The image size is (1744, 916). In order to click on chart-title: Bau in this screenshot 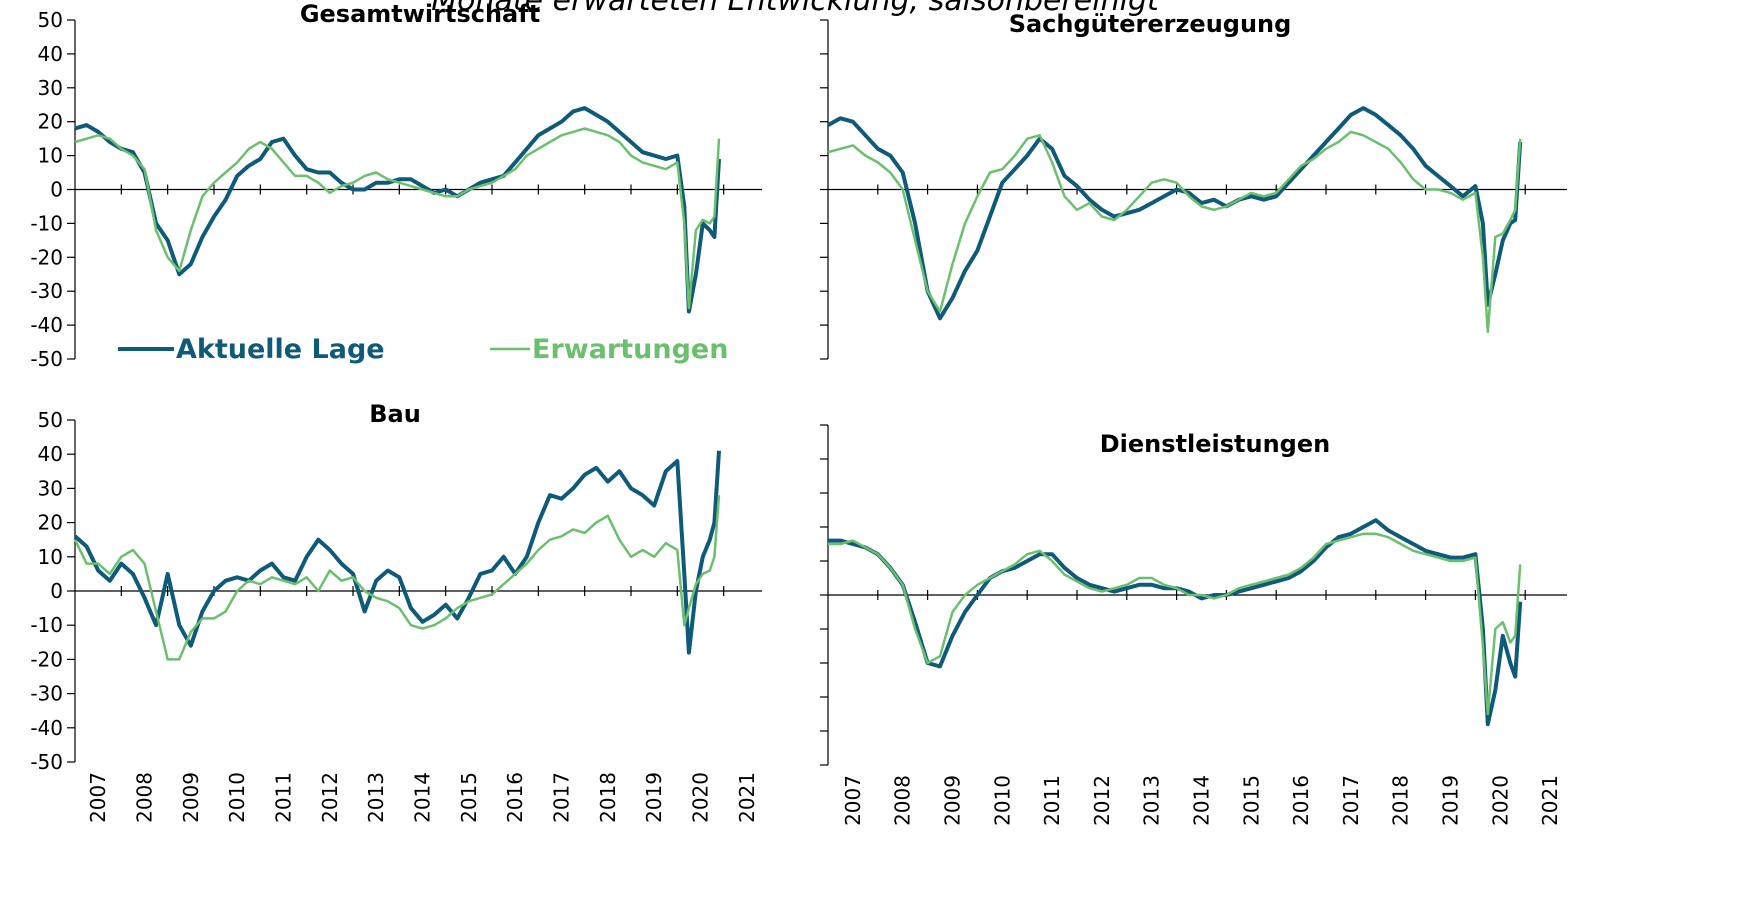, I will do `click(395, 414)`.